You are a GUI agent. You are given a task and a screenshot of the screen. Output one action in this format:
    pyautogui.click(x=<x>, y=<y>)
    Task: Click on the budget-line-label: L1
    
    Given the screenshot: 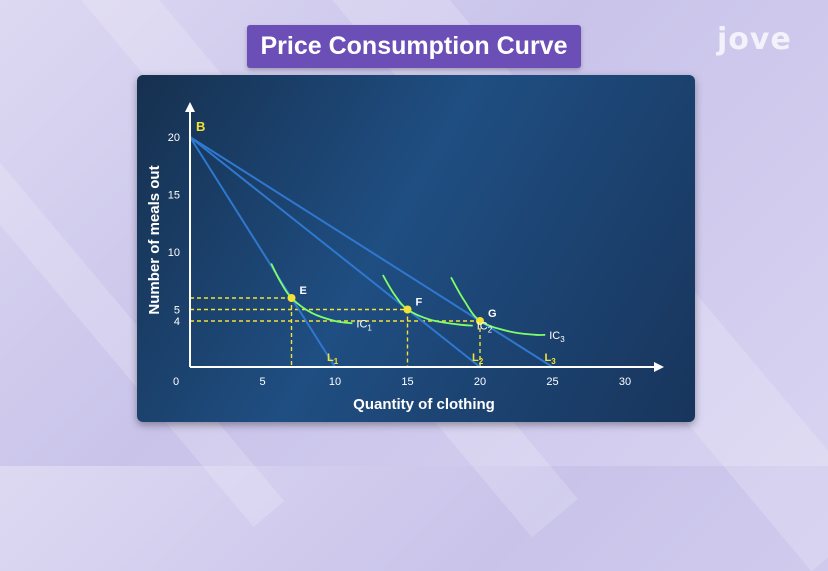 What is the action you would take?
    pyautogui.click(x=333, y=359)
    